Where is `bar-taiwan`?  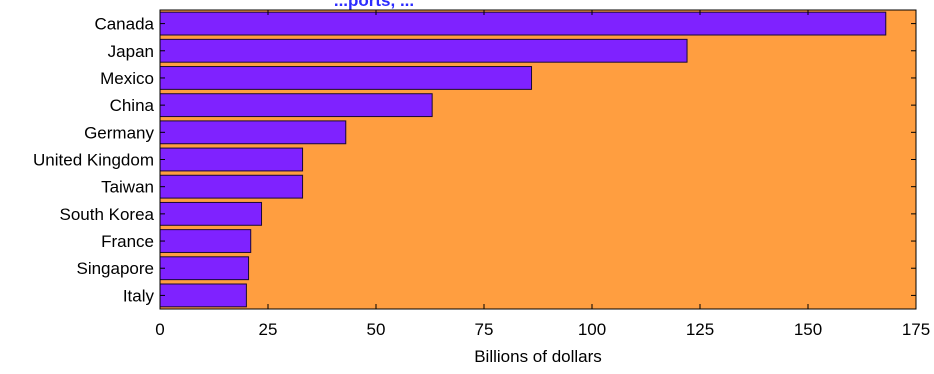
bar-taiwan is located at coordinates (231, 186).